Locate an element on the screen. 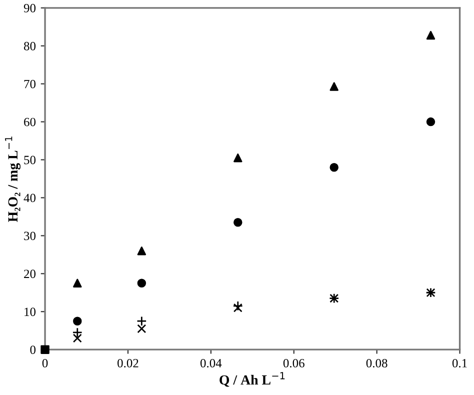 Image resolution: width=474 pixels, height=395 pixels. y-tick-label: 60 is located at coordinates (30, 122).